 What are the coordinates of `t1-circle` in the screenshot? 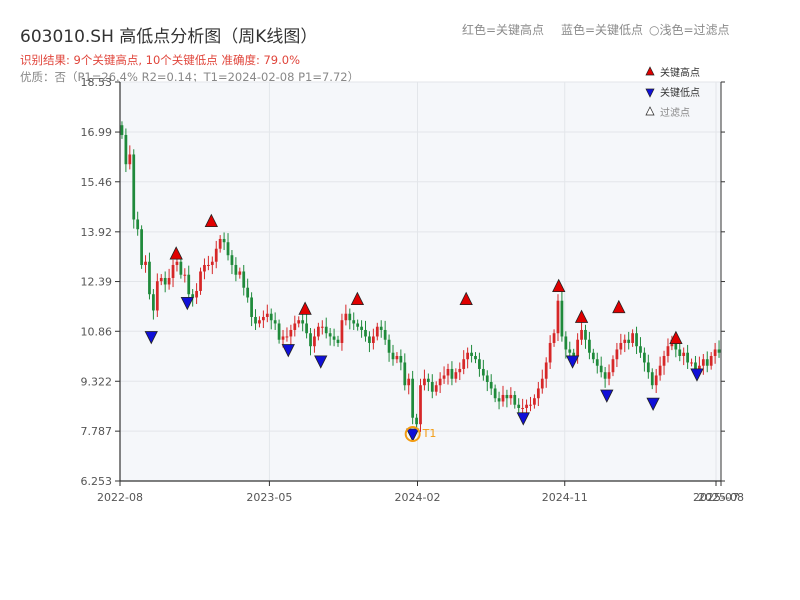 It's located at (412, 433).